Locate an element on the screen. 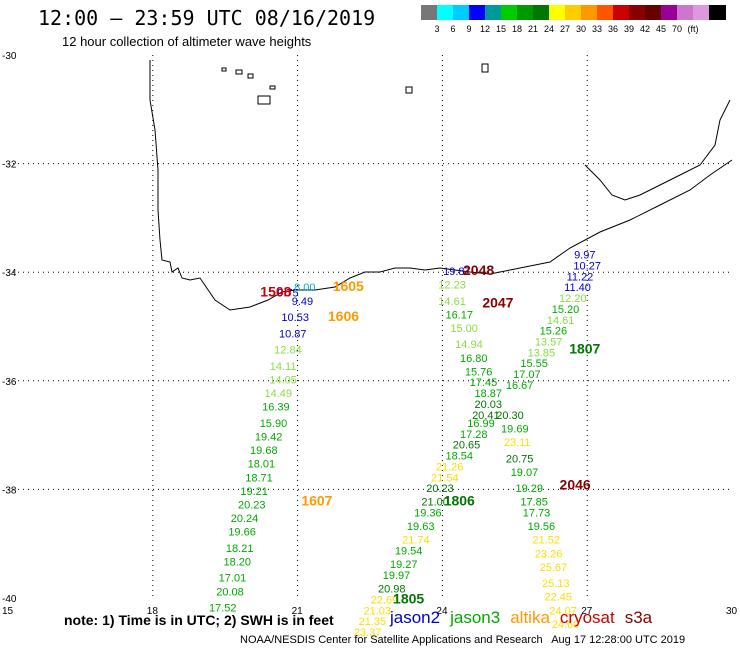 Image resolution: width=740 pixels, height=650 pixels. color-scale-label: 27 is located at coordinates (564, 29).